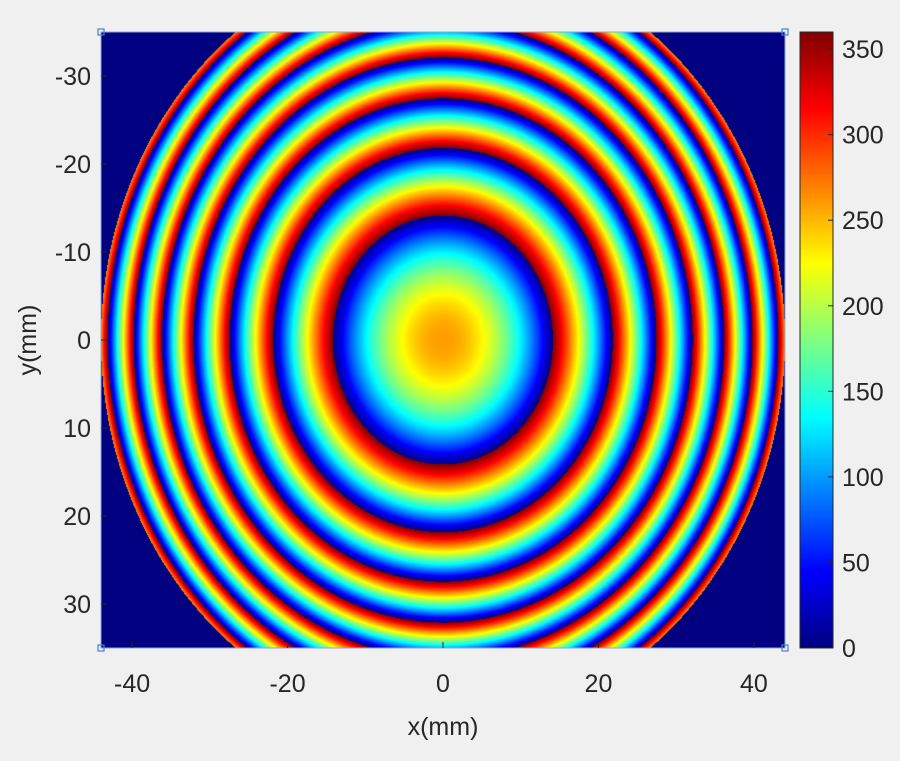 The image size is (900, 761). Describe the element at coordinates (77, 429) in the screenshot. I see `y-tick-label: 10` at that location.